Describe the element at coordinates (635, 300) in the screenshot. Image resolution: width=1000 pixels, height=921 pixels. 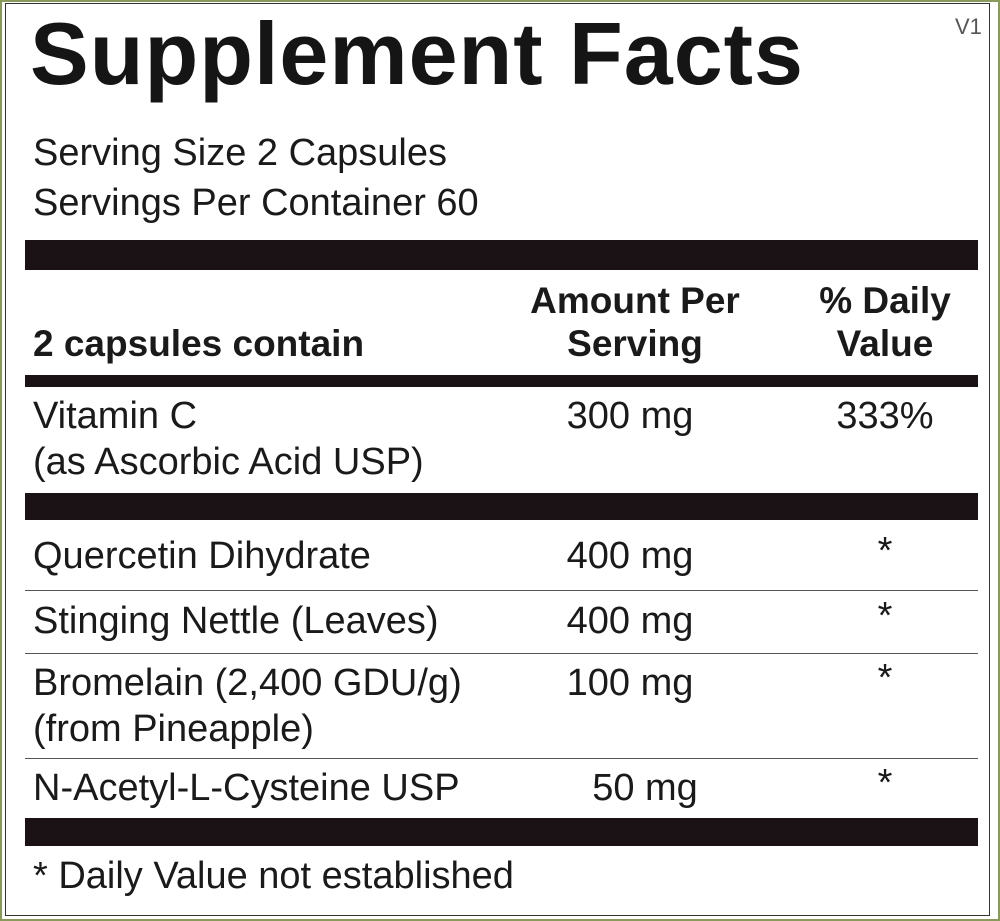
I see `header-amount-line1: Amount Per` at that location.